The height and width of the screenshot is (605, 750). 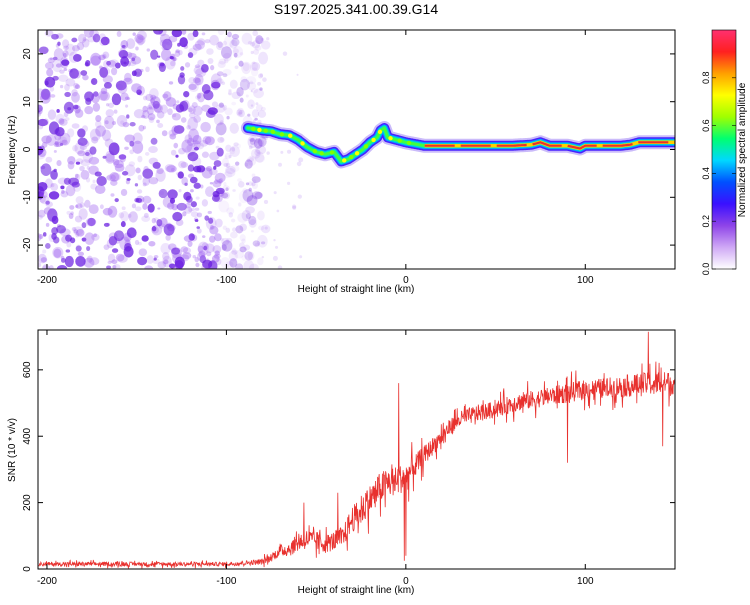 I want to click on spectrum-ridge-layer, so click(x=457, y=145).